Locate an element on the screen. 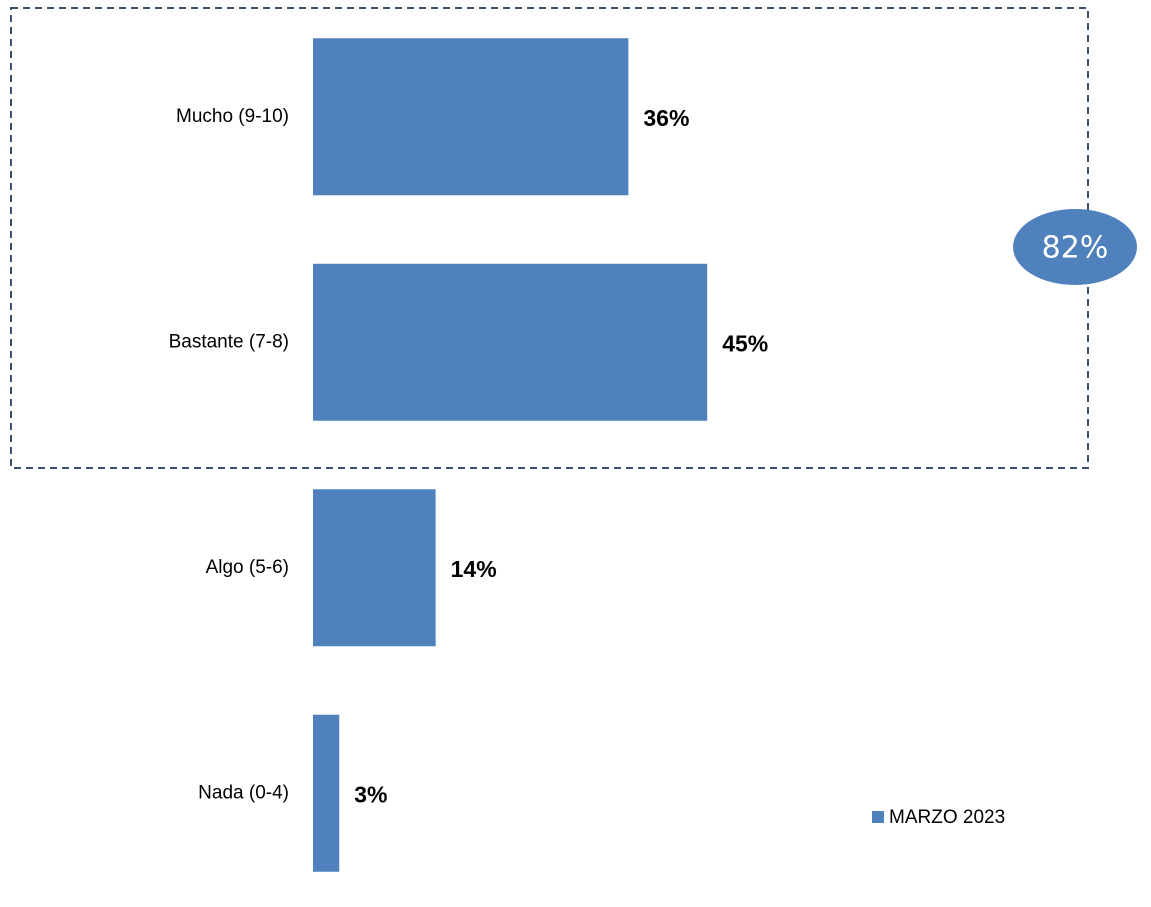 Image resolution: width=1151 pixels, height=907 pixels. annotation-bubble is located at coordinates (1075, 247).